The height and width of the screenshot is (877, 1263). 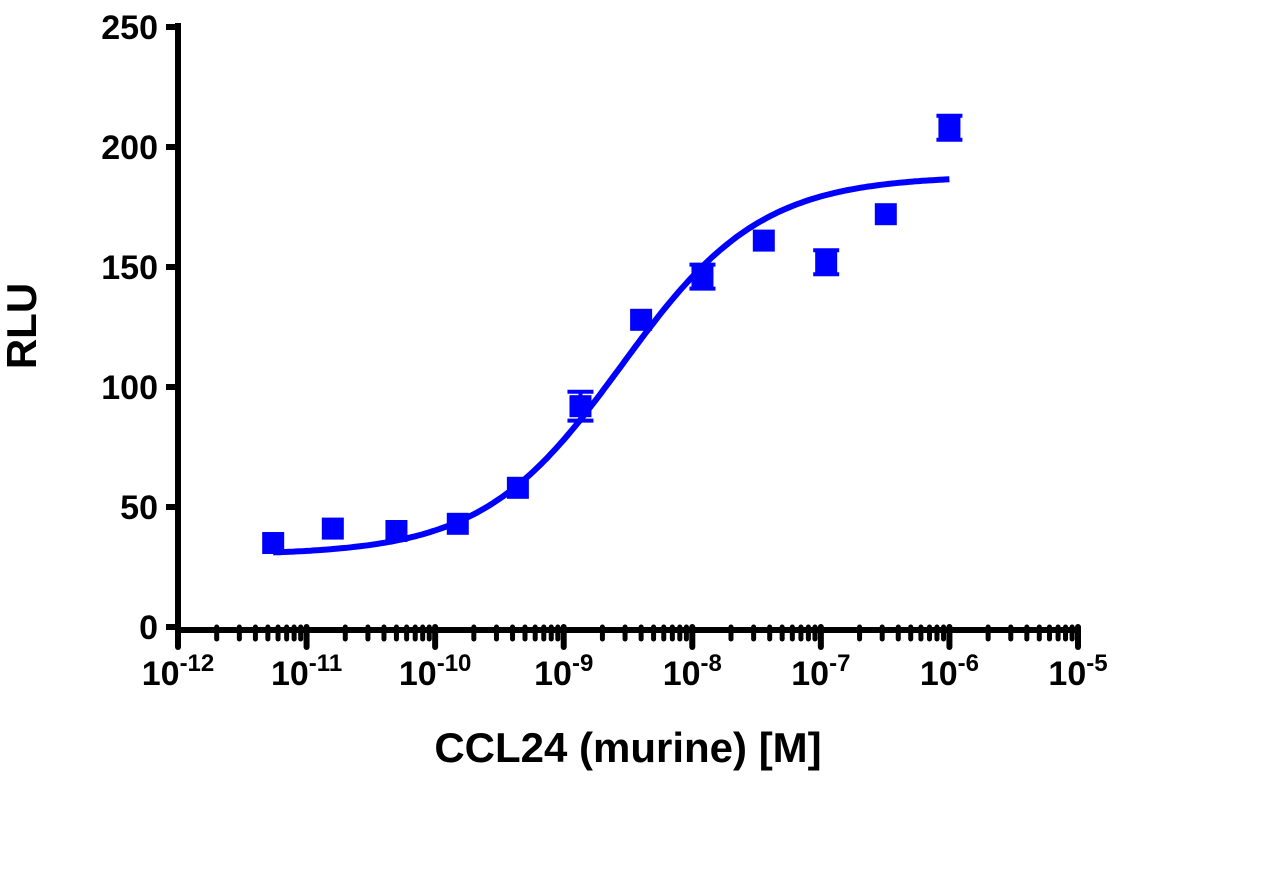 I want to click on x-tick-exponent: -6, so click(x=968, y=663).